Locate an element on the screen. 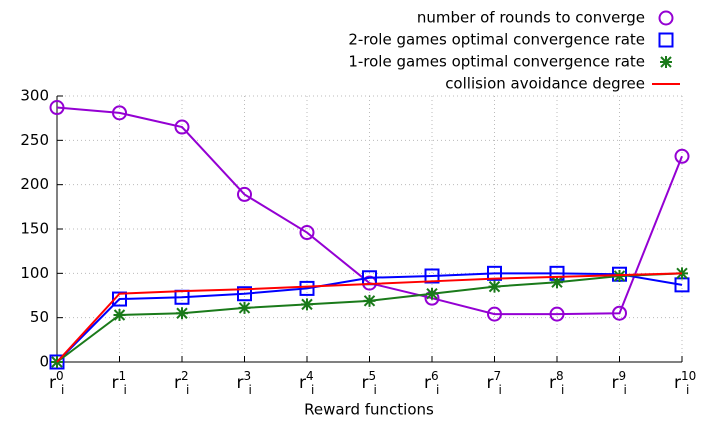  y-tick-label: 50 is located at coordinates (39, 317).